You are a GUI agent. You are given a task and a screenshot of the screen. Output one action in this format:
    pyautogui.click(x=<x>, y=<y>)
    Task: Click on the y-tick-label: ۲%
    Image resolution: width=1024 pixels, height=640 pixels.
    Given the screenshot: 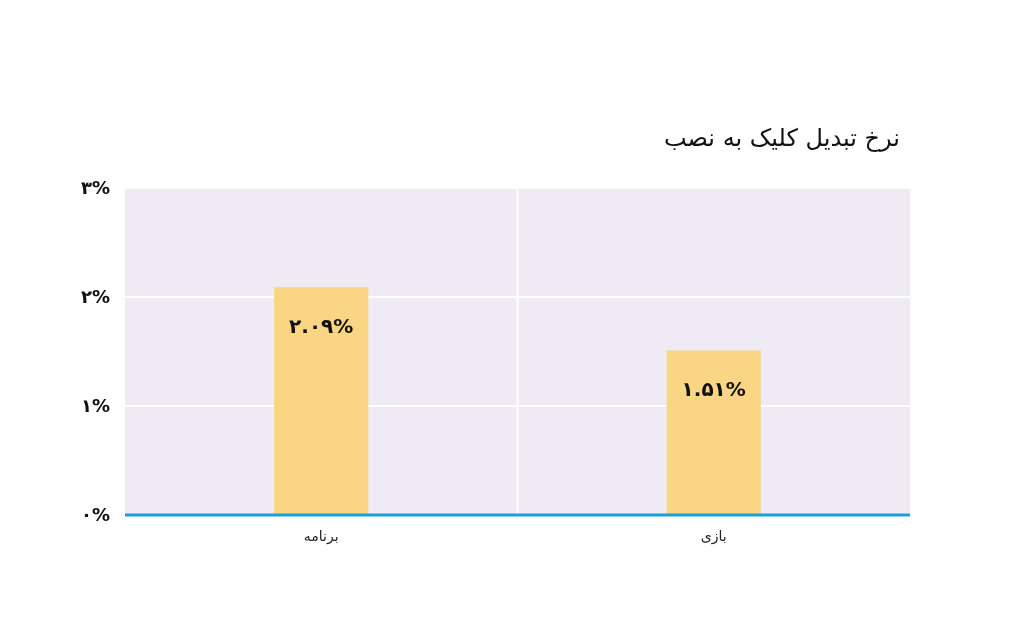 What is the action you would take?
    pyautogui.click(x=95, y=297)
    